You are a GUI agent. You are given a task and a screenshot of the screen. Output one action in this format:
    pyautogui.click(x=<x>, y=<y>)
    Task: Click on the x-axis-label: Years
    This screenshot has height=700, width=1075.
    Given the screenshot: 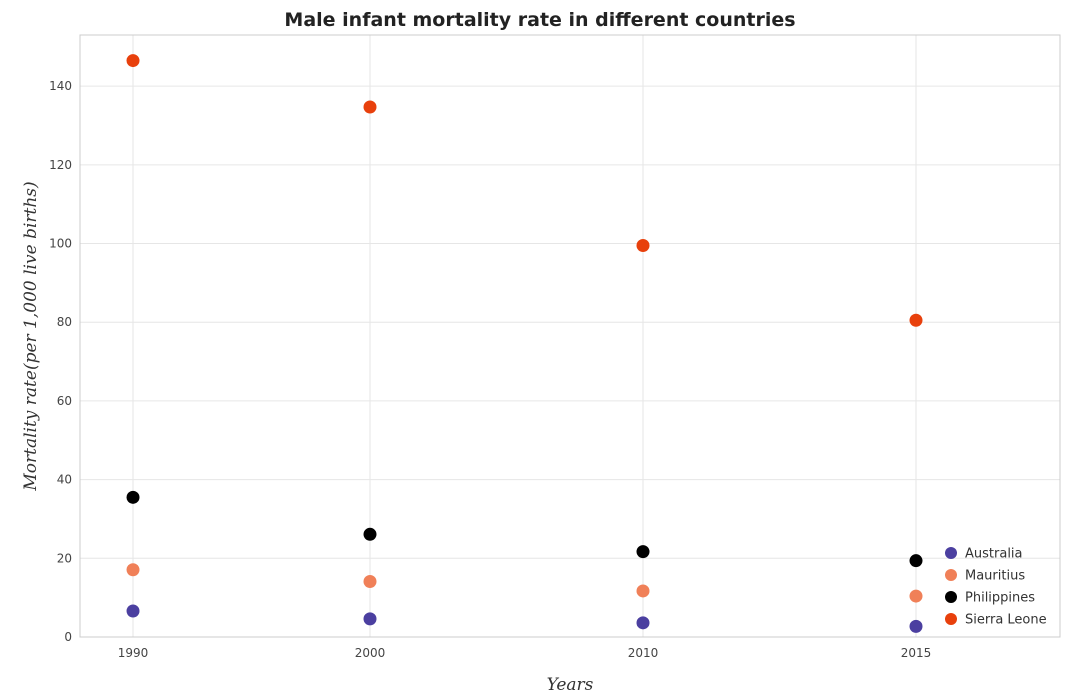 What is the action you would take?
    pyautogui.click(x=570, y=685)
    